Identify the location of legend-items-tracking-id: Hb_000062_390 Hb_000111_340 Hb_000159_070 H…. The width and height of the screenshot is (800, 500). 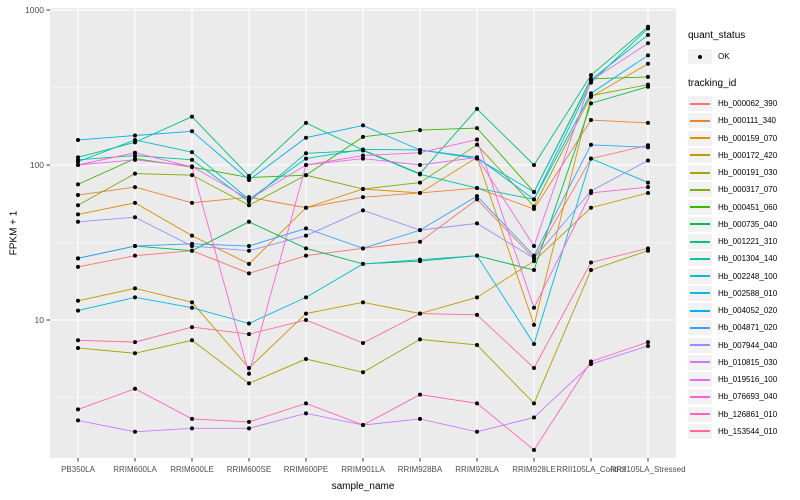
(744, 267).